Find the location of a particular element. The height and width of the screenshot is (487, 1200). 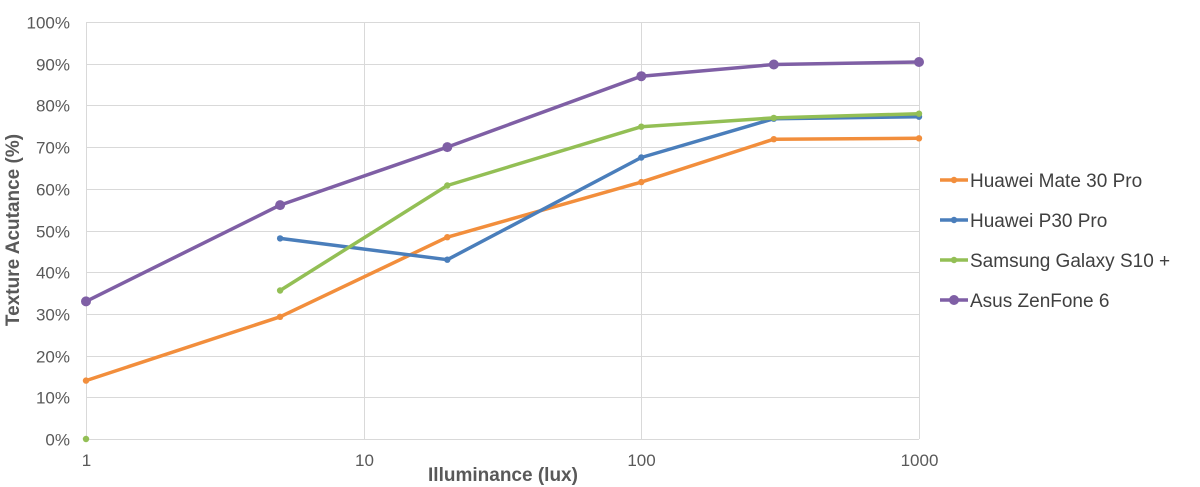

legend-entry-samsung-galaxy-s10: Samsung Galaxy S10 + is located at coordinates (1055, 261).